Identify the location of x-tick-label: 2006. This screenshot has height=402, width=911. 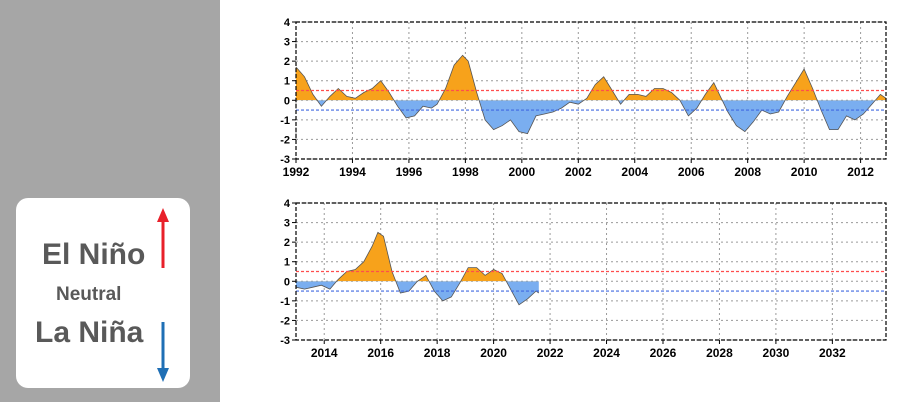
(691, 172).